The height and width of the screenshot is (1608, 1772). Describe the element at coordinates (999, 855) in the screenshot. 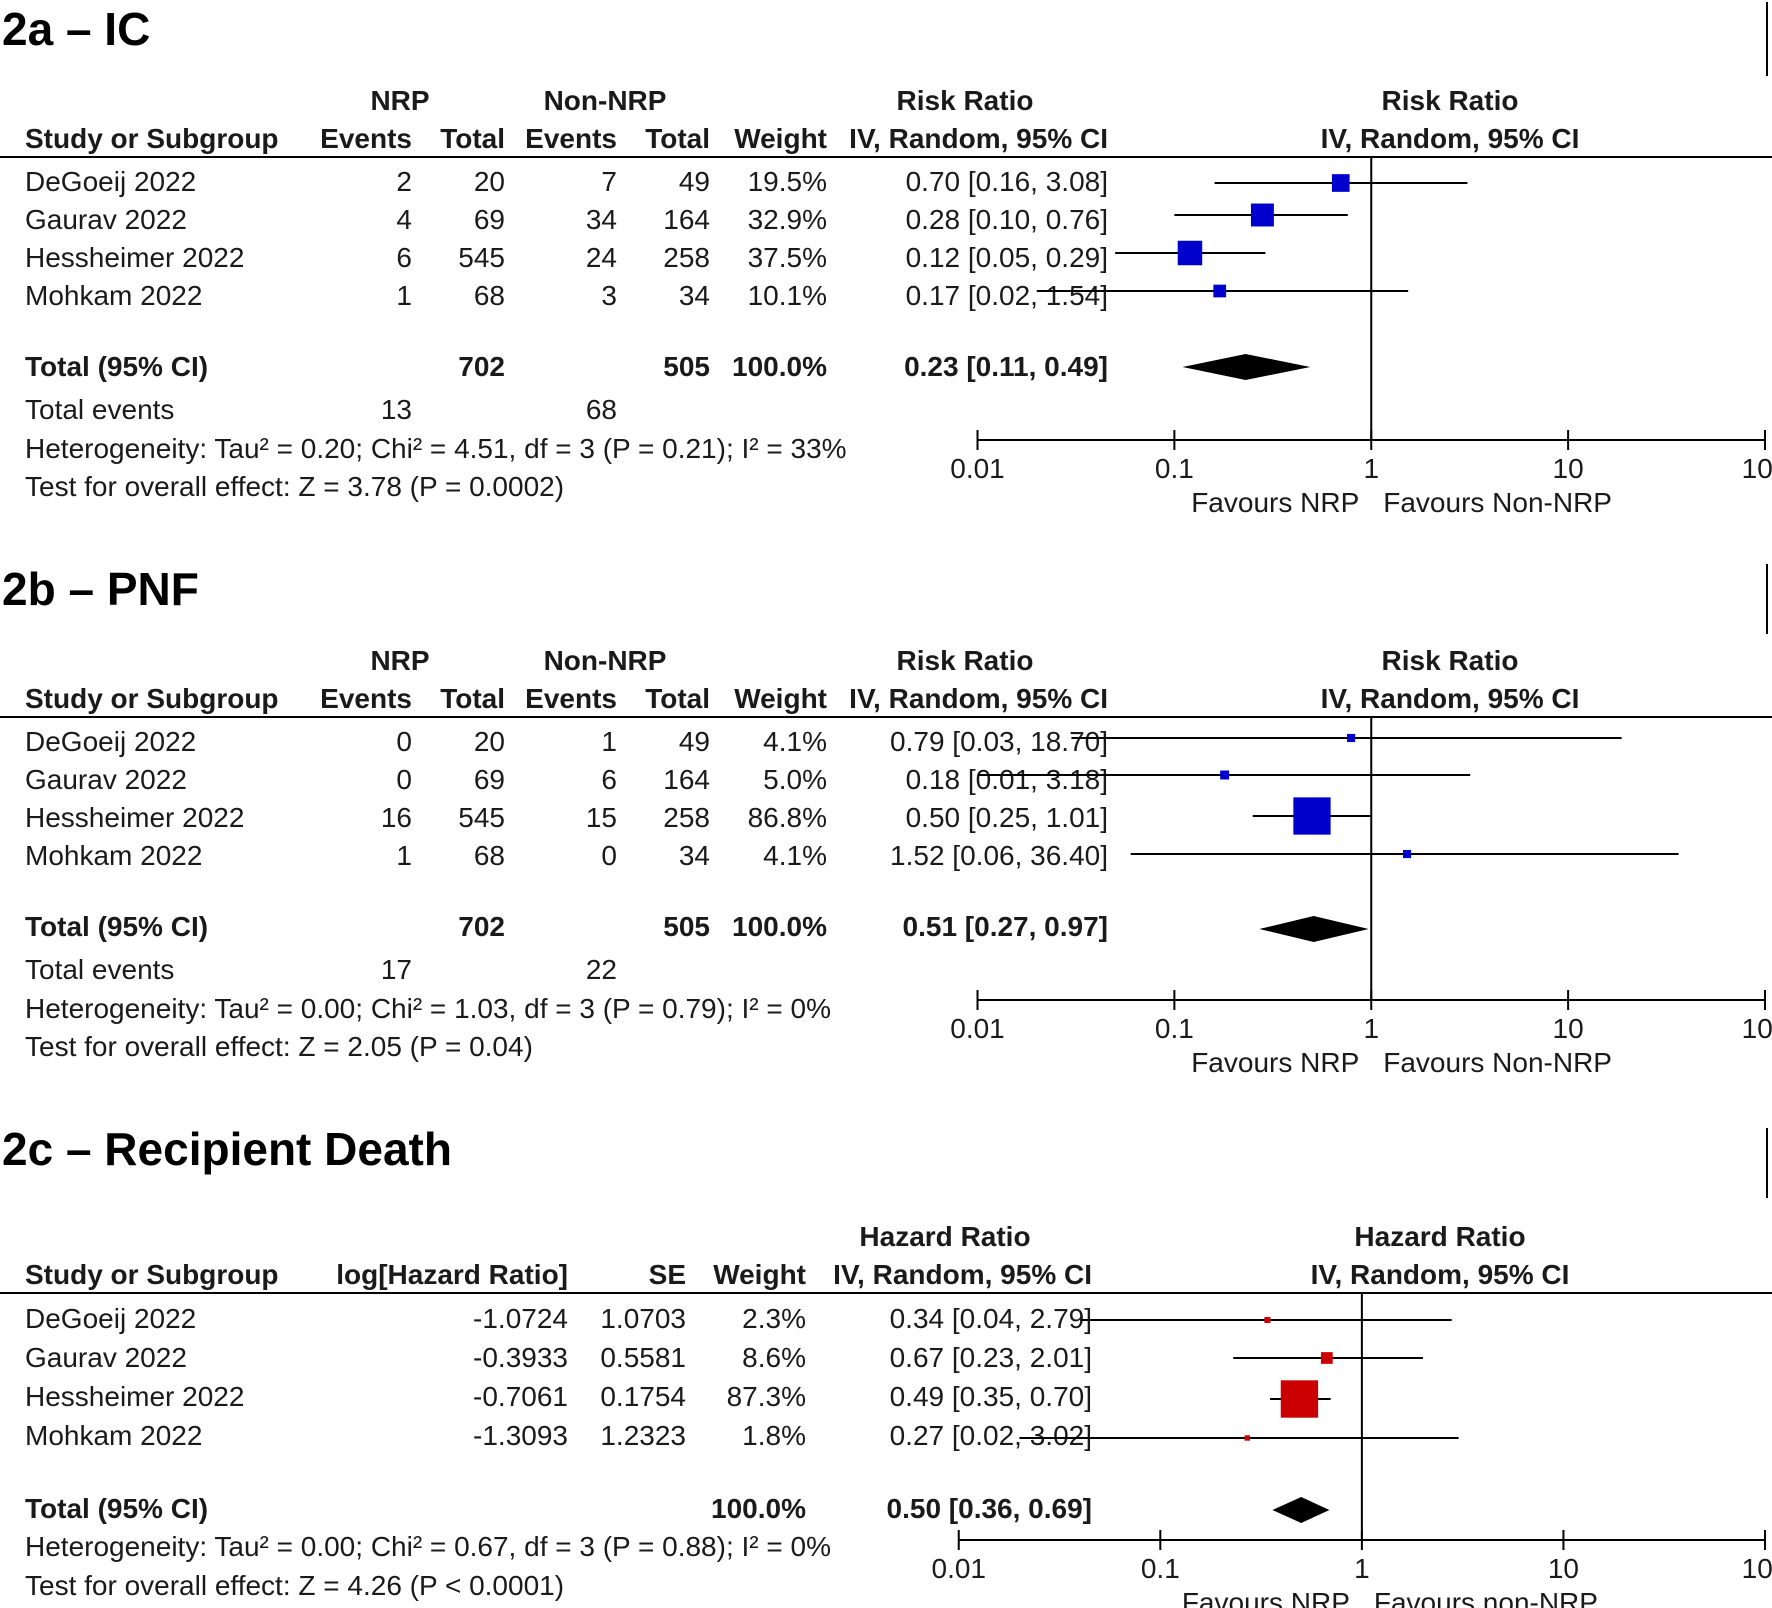

I see `ci-cell: 1.52 [0.06, 36.40]` at that location.